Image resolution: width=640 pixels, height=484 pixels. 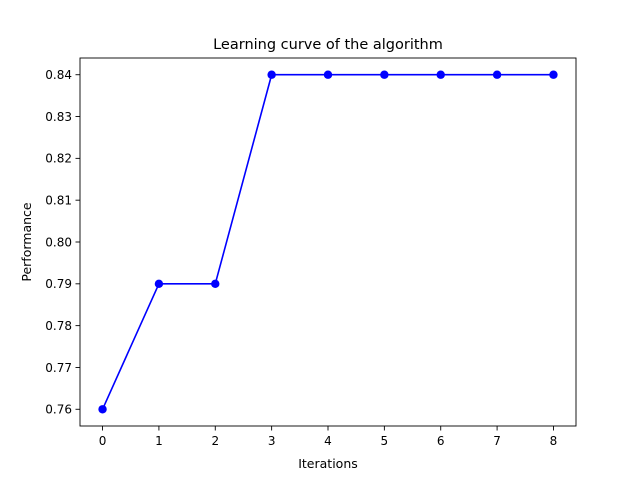 I want to click on x-tick-label: 2, so click(x=215, y=441).